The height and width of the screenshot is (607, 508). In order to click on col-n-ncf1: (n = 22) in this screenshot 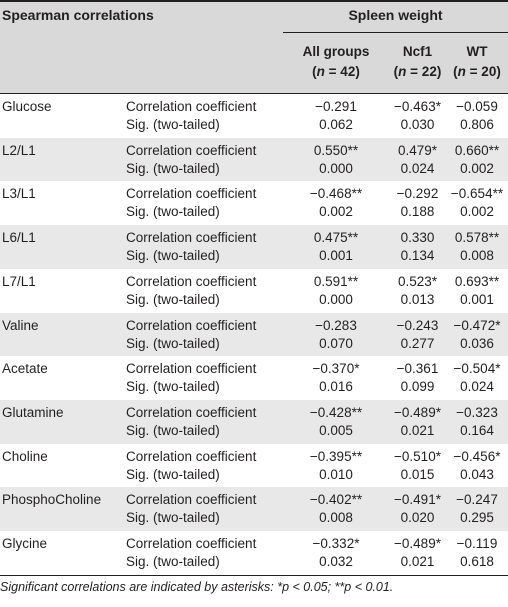, I will do `click(417, 71)`.